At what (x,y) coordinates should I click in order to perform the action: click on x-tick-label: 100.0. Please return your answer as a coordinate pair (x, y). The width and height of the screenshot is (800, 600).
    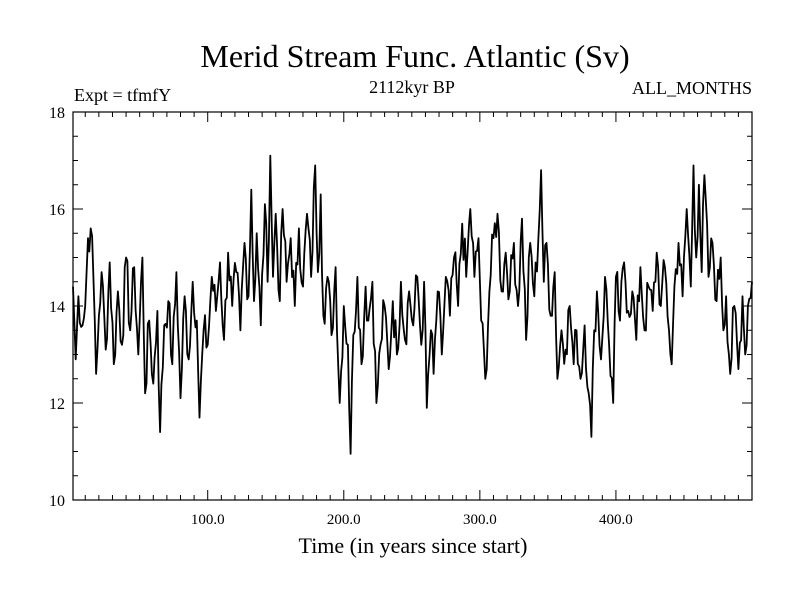
    Looking at the image, I should click on (208, 520).